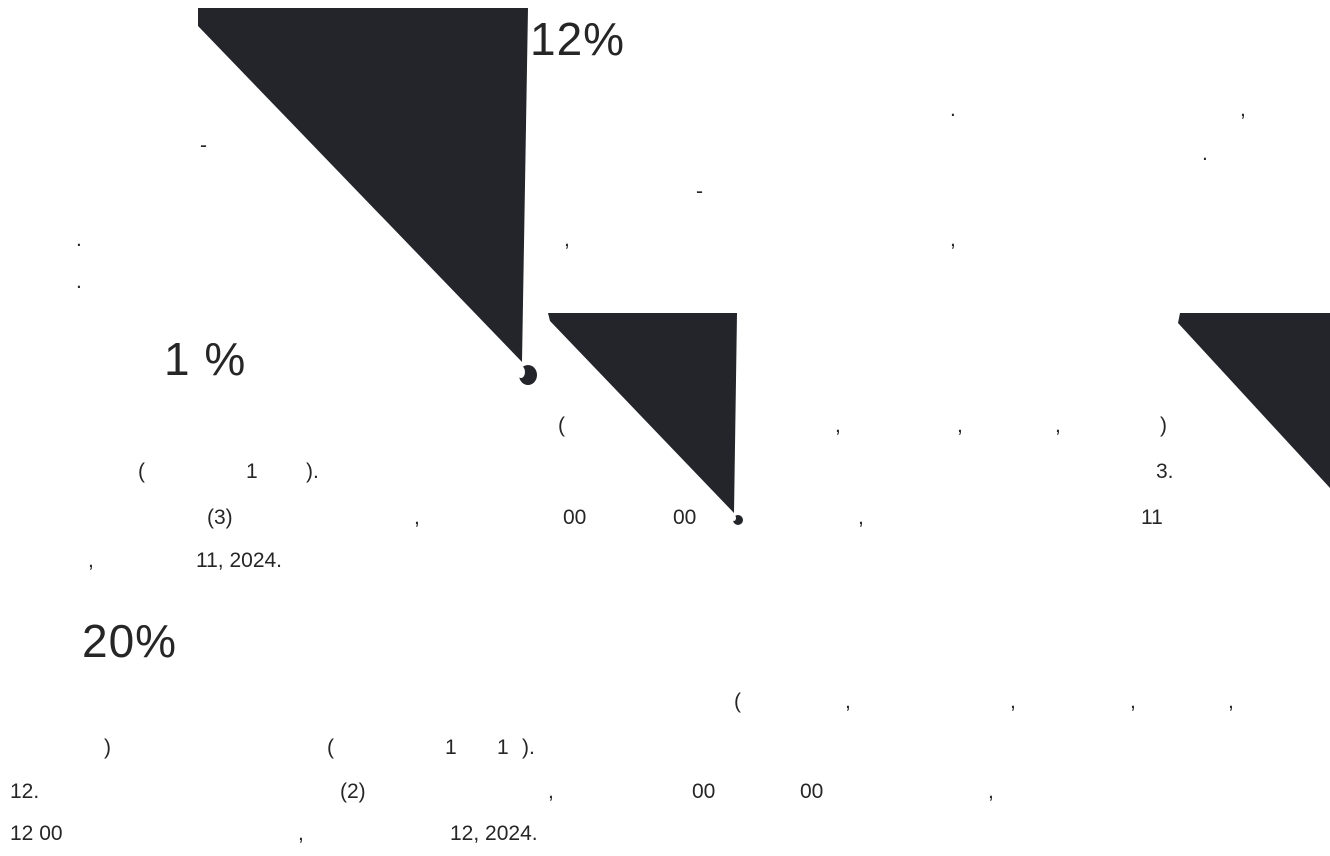 The image size is (1330, 856). What do you see at coordinates (220, 517) in the screenshot?
I see `promo-2-fragment: (3)` at bounding box center [220, 517].